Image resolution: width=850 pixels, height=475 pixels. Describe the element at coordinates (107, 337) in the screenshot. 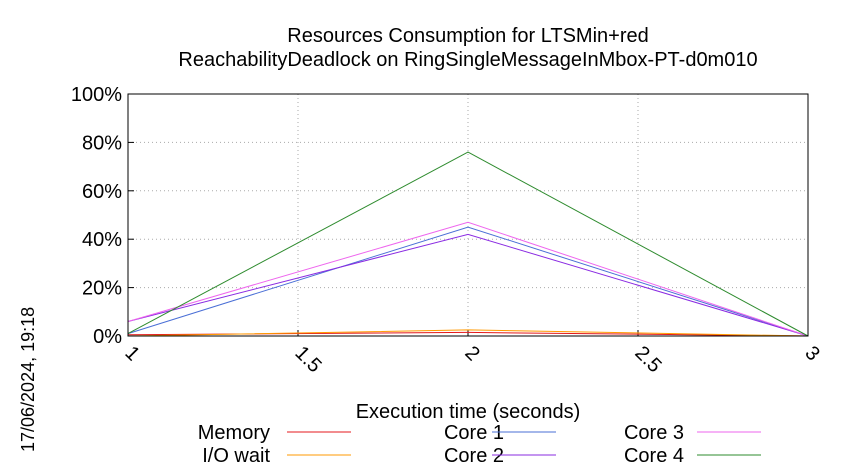

I see `y-tick-label: 0%` at that location.